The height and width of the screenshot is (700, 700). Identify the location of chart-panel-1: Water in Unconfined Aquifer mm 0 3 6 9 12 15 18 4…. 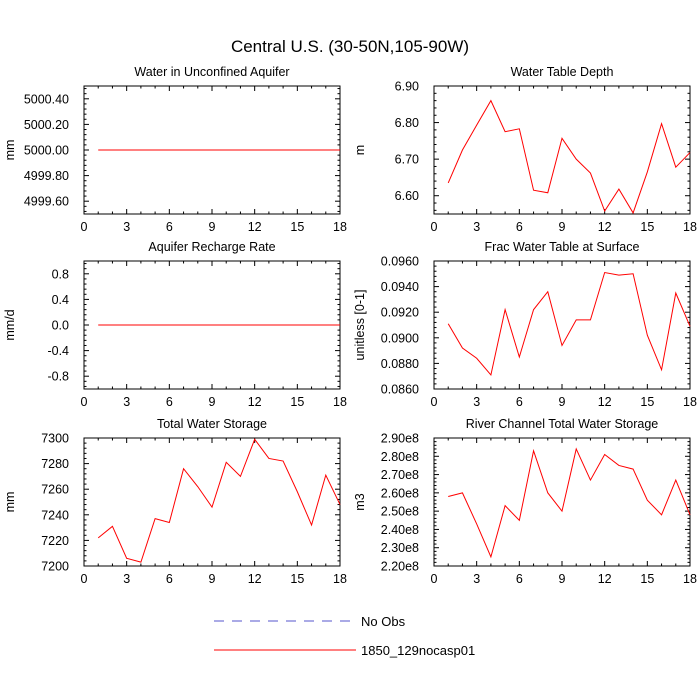
(175, 149).